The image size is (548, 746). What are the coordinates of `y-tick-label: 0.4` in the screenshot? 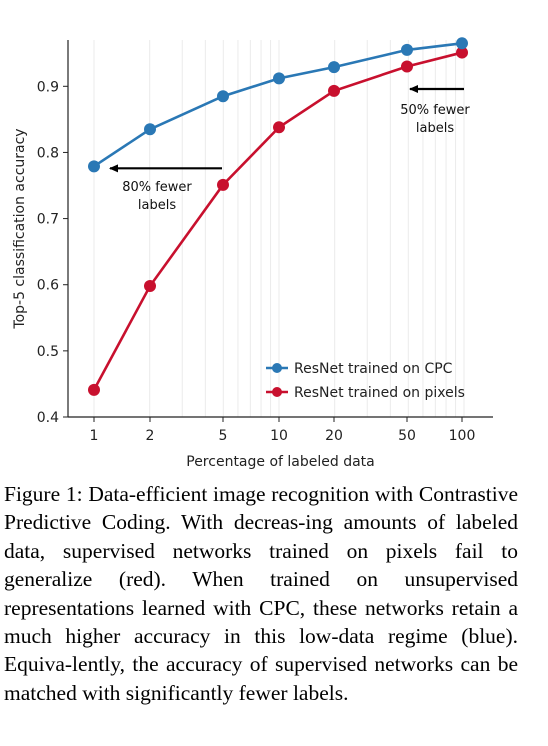 It's located at (48, 418).